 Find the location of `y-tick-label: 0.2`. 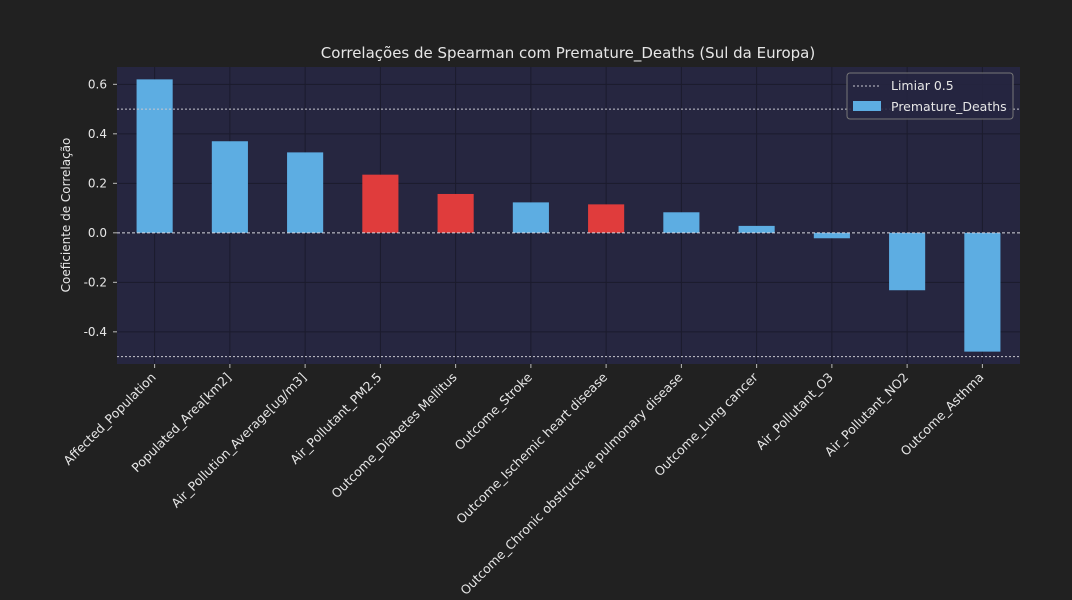

y-tick-label: 0.2 is located at coordinates (97, 183).